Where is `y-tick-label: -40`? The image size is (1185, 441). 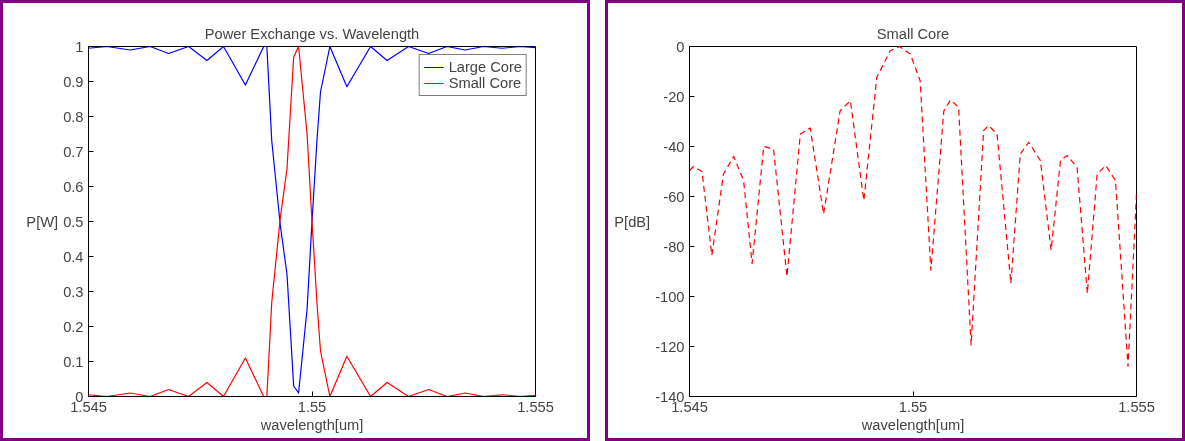
y-tick-label: -40 is located at coordinates (674, 146).